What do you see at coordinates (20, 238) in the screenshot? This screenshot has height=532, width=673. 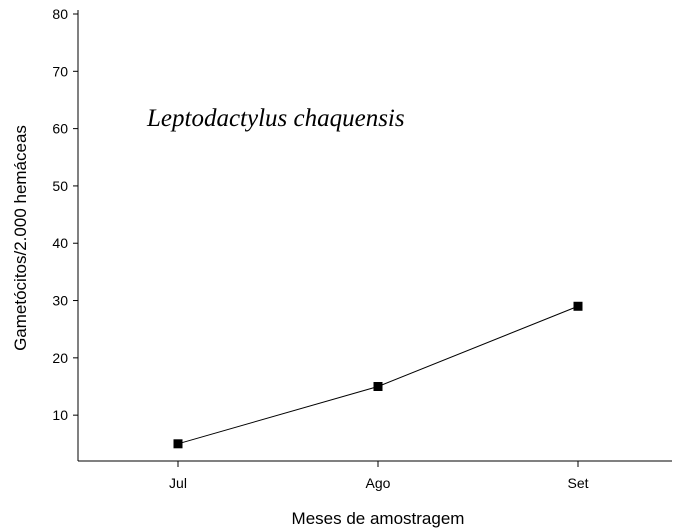 I see `y-axis-label: Gametócitos/2.000 hemáceas` at bounding box center [20, 238].